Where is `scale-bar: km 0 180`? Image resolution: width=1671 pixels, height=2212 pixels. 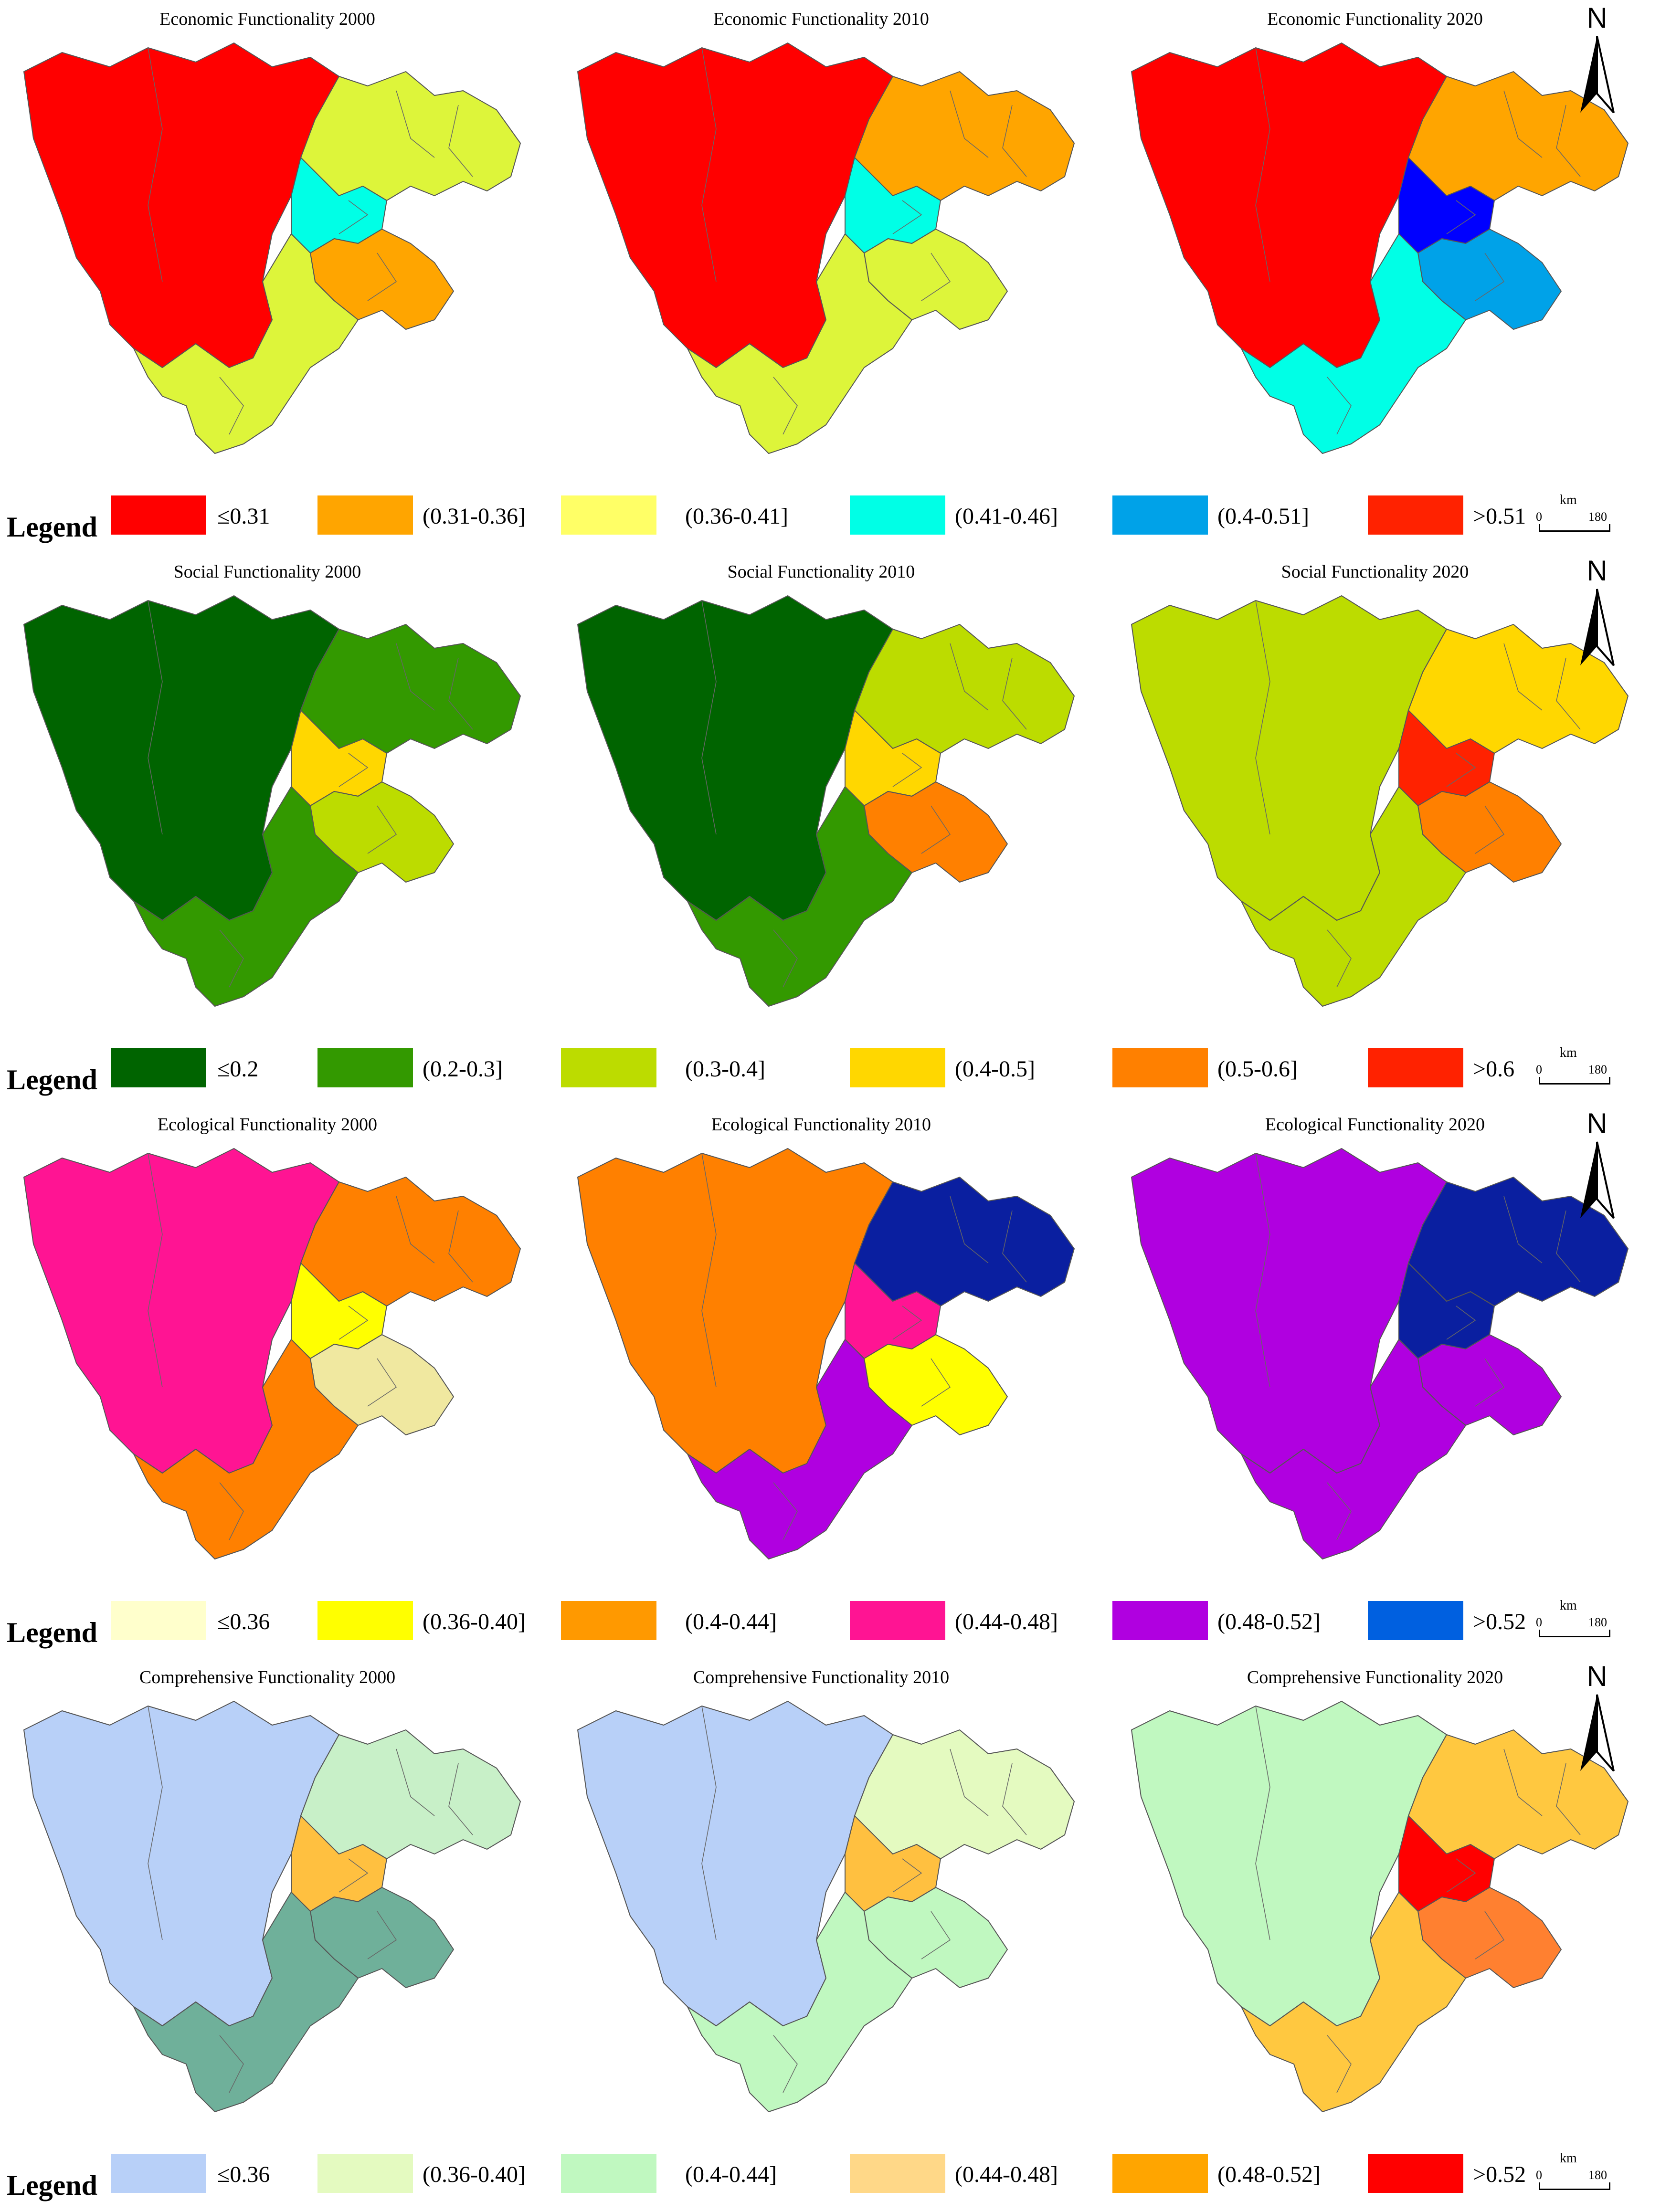 scale-bar: km 0 180 is located at coordinates (1573, 1622).